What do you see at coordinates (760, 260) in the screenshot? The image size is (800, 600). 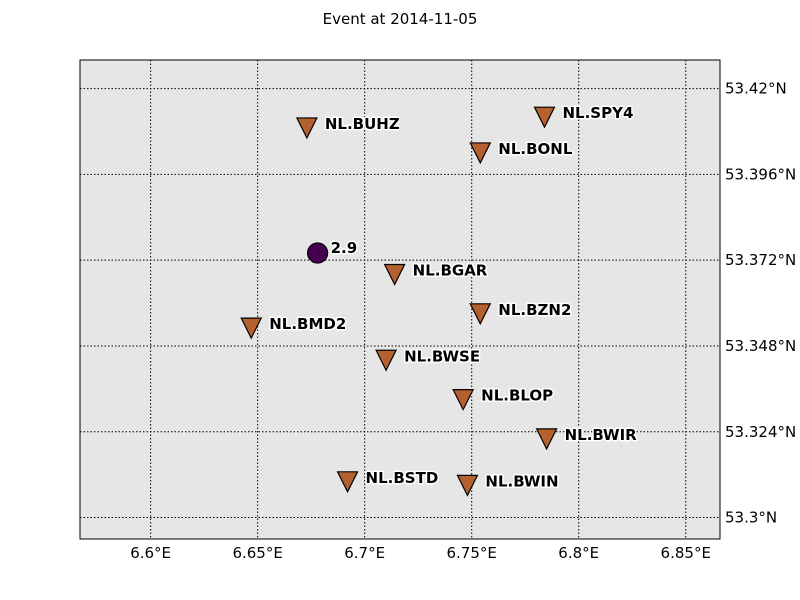 I see `latitude-tick-label: 53.372°N` at bounding box center [760, 260].